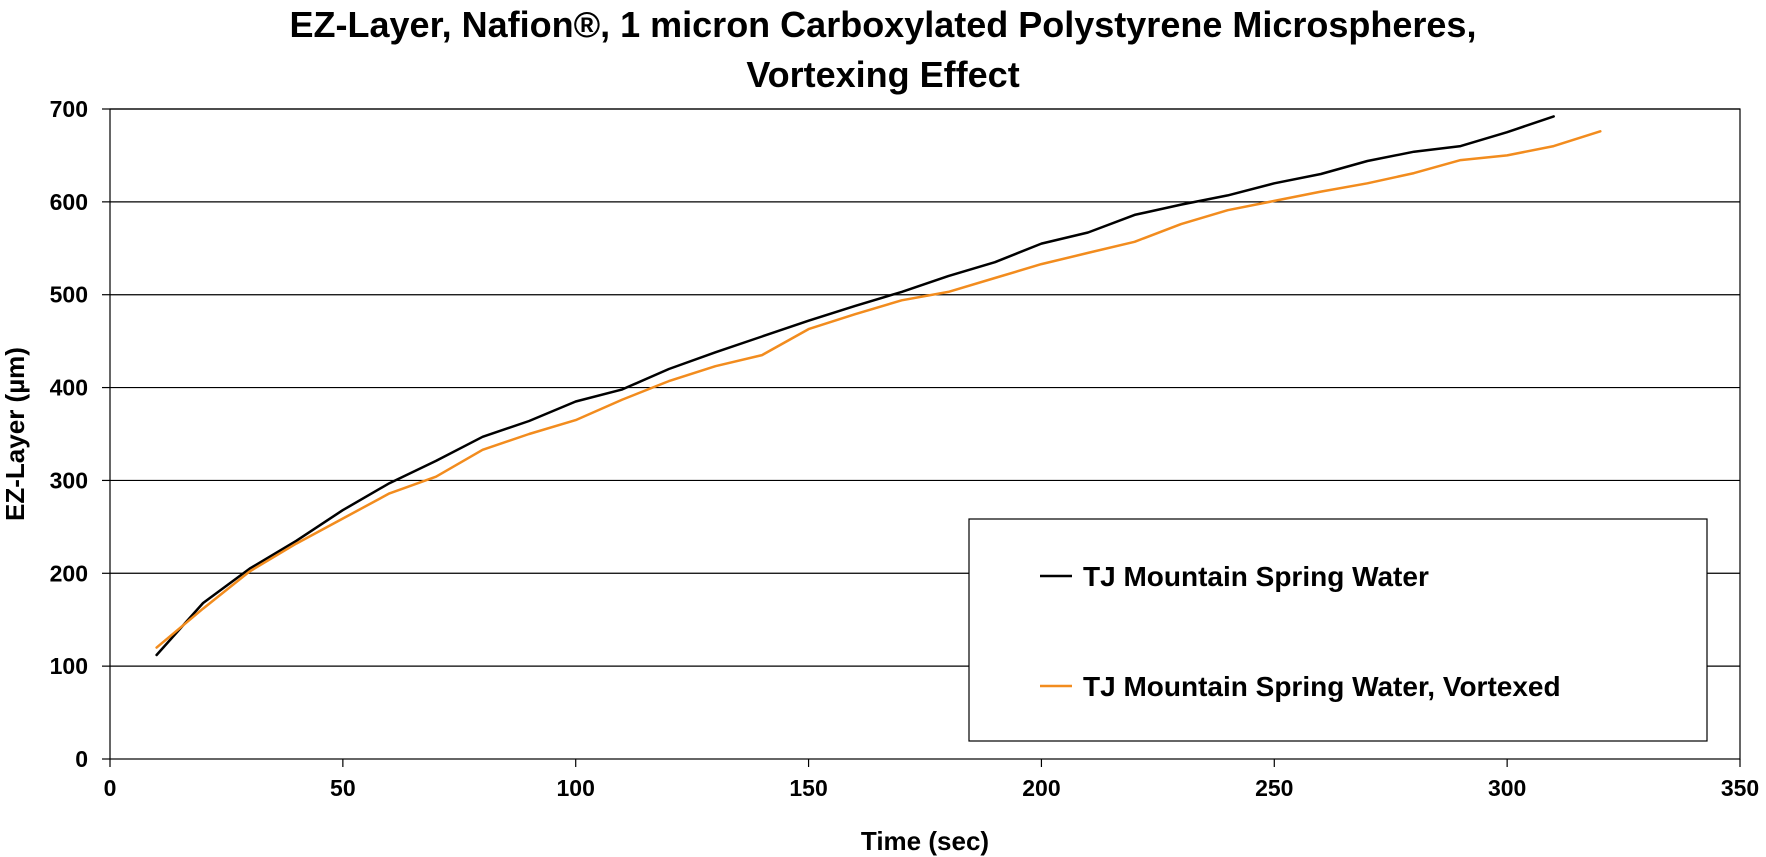  Describe the element at coordinates (1256, 576) in the screenshot. I see `legend-label-series-1: TJ Mountain Spring Water` at that location.